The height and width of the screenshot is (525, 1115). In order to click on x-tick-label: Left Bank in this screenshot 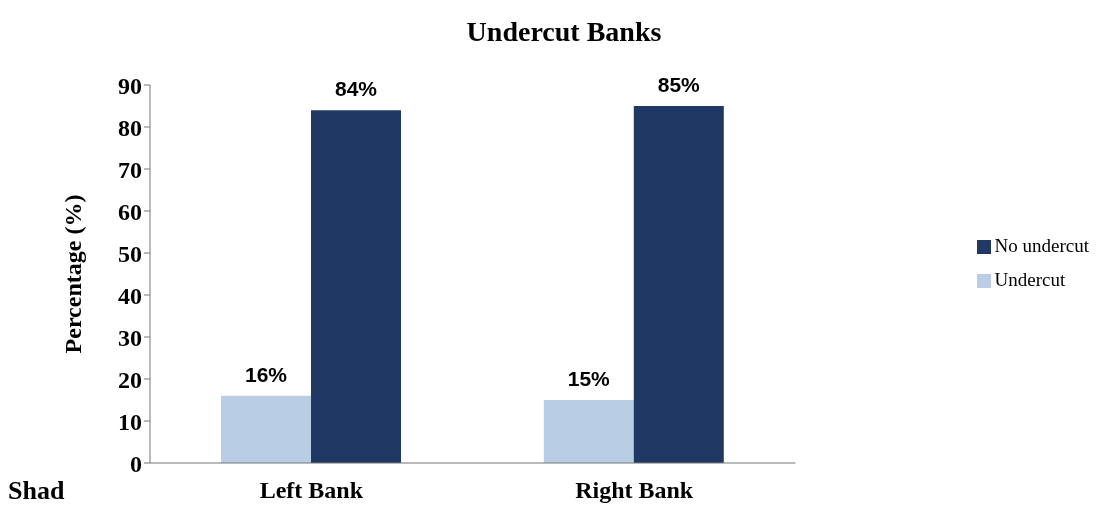, I will do `click(311, 490)`.